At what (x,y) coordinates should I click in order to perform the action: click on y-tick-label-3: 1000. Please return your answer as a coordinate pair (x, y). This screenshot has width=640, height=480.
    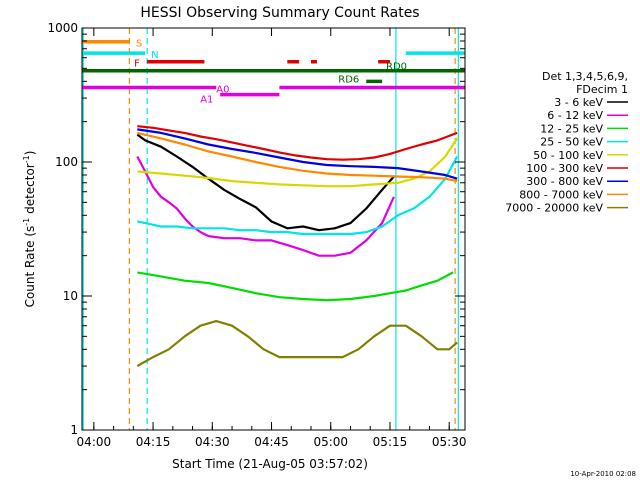
    Looking at the image, I should click on (62, 28).